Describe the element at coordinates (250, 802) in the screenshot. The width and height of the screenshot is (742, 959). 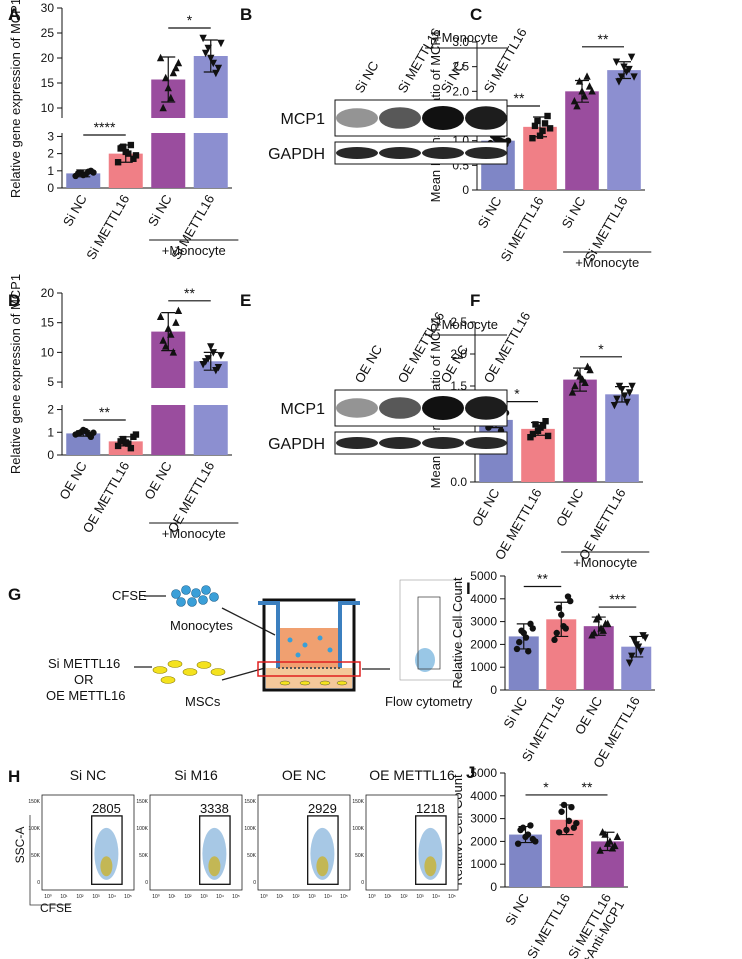
I see `flow-y-tick: 150K` at that location.